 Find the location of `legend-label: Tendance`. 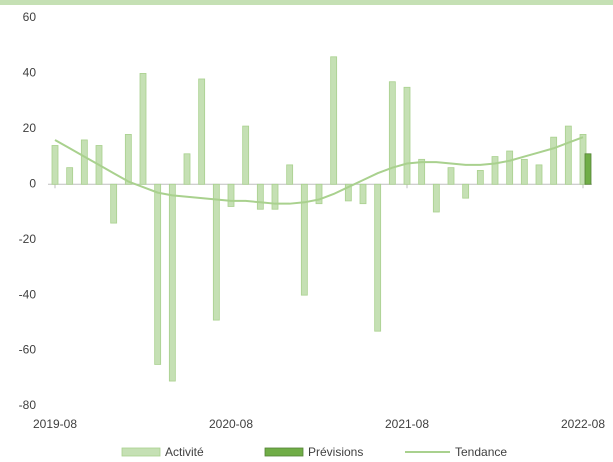

legend-label: Tendance is located at coordinates (481, 452).